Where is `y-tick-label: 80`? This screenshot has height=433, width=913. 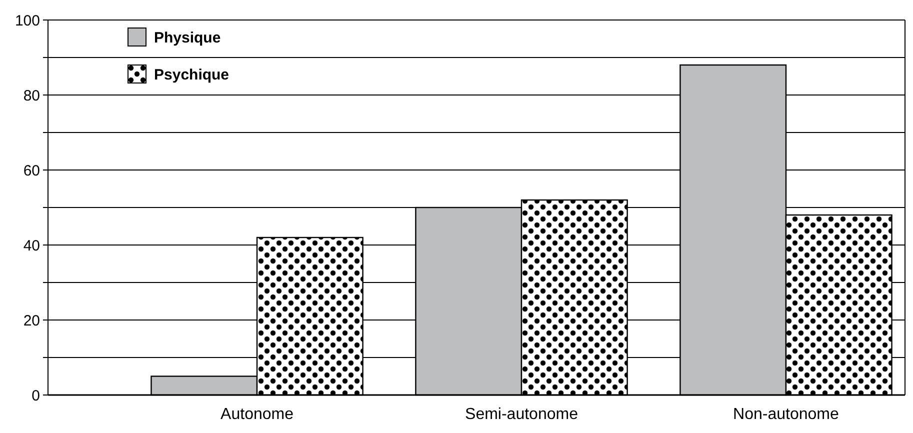
y-tick-label: 80 is located at coordinates (31, 95).